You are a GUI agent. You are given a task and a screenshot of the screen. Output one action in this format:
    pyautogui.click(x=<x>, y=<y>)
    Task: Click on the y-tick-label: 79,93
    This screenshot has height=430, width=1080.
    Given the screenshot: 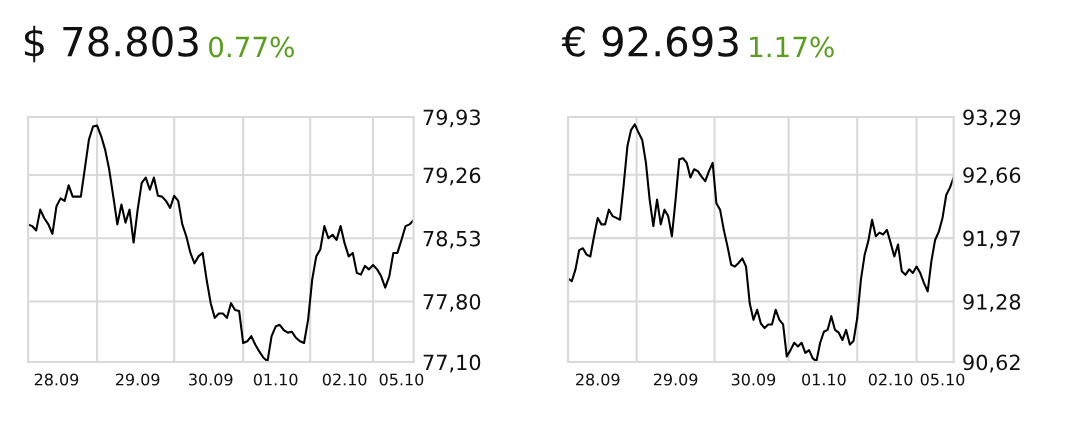 What is the action you would take?
    pyautogui.click(x=451, y=118)
    